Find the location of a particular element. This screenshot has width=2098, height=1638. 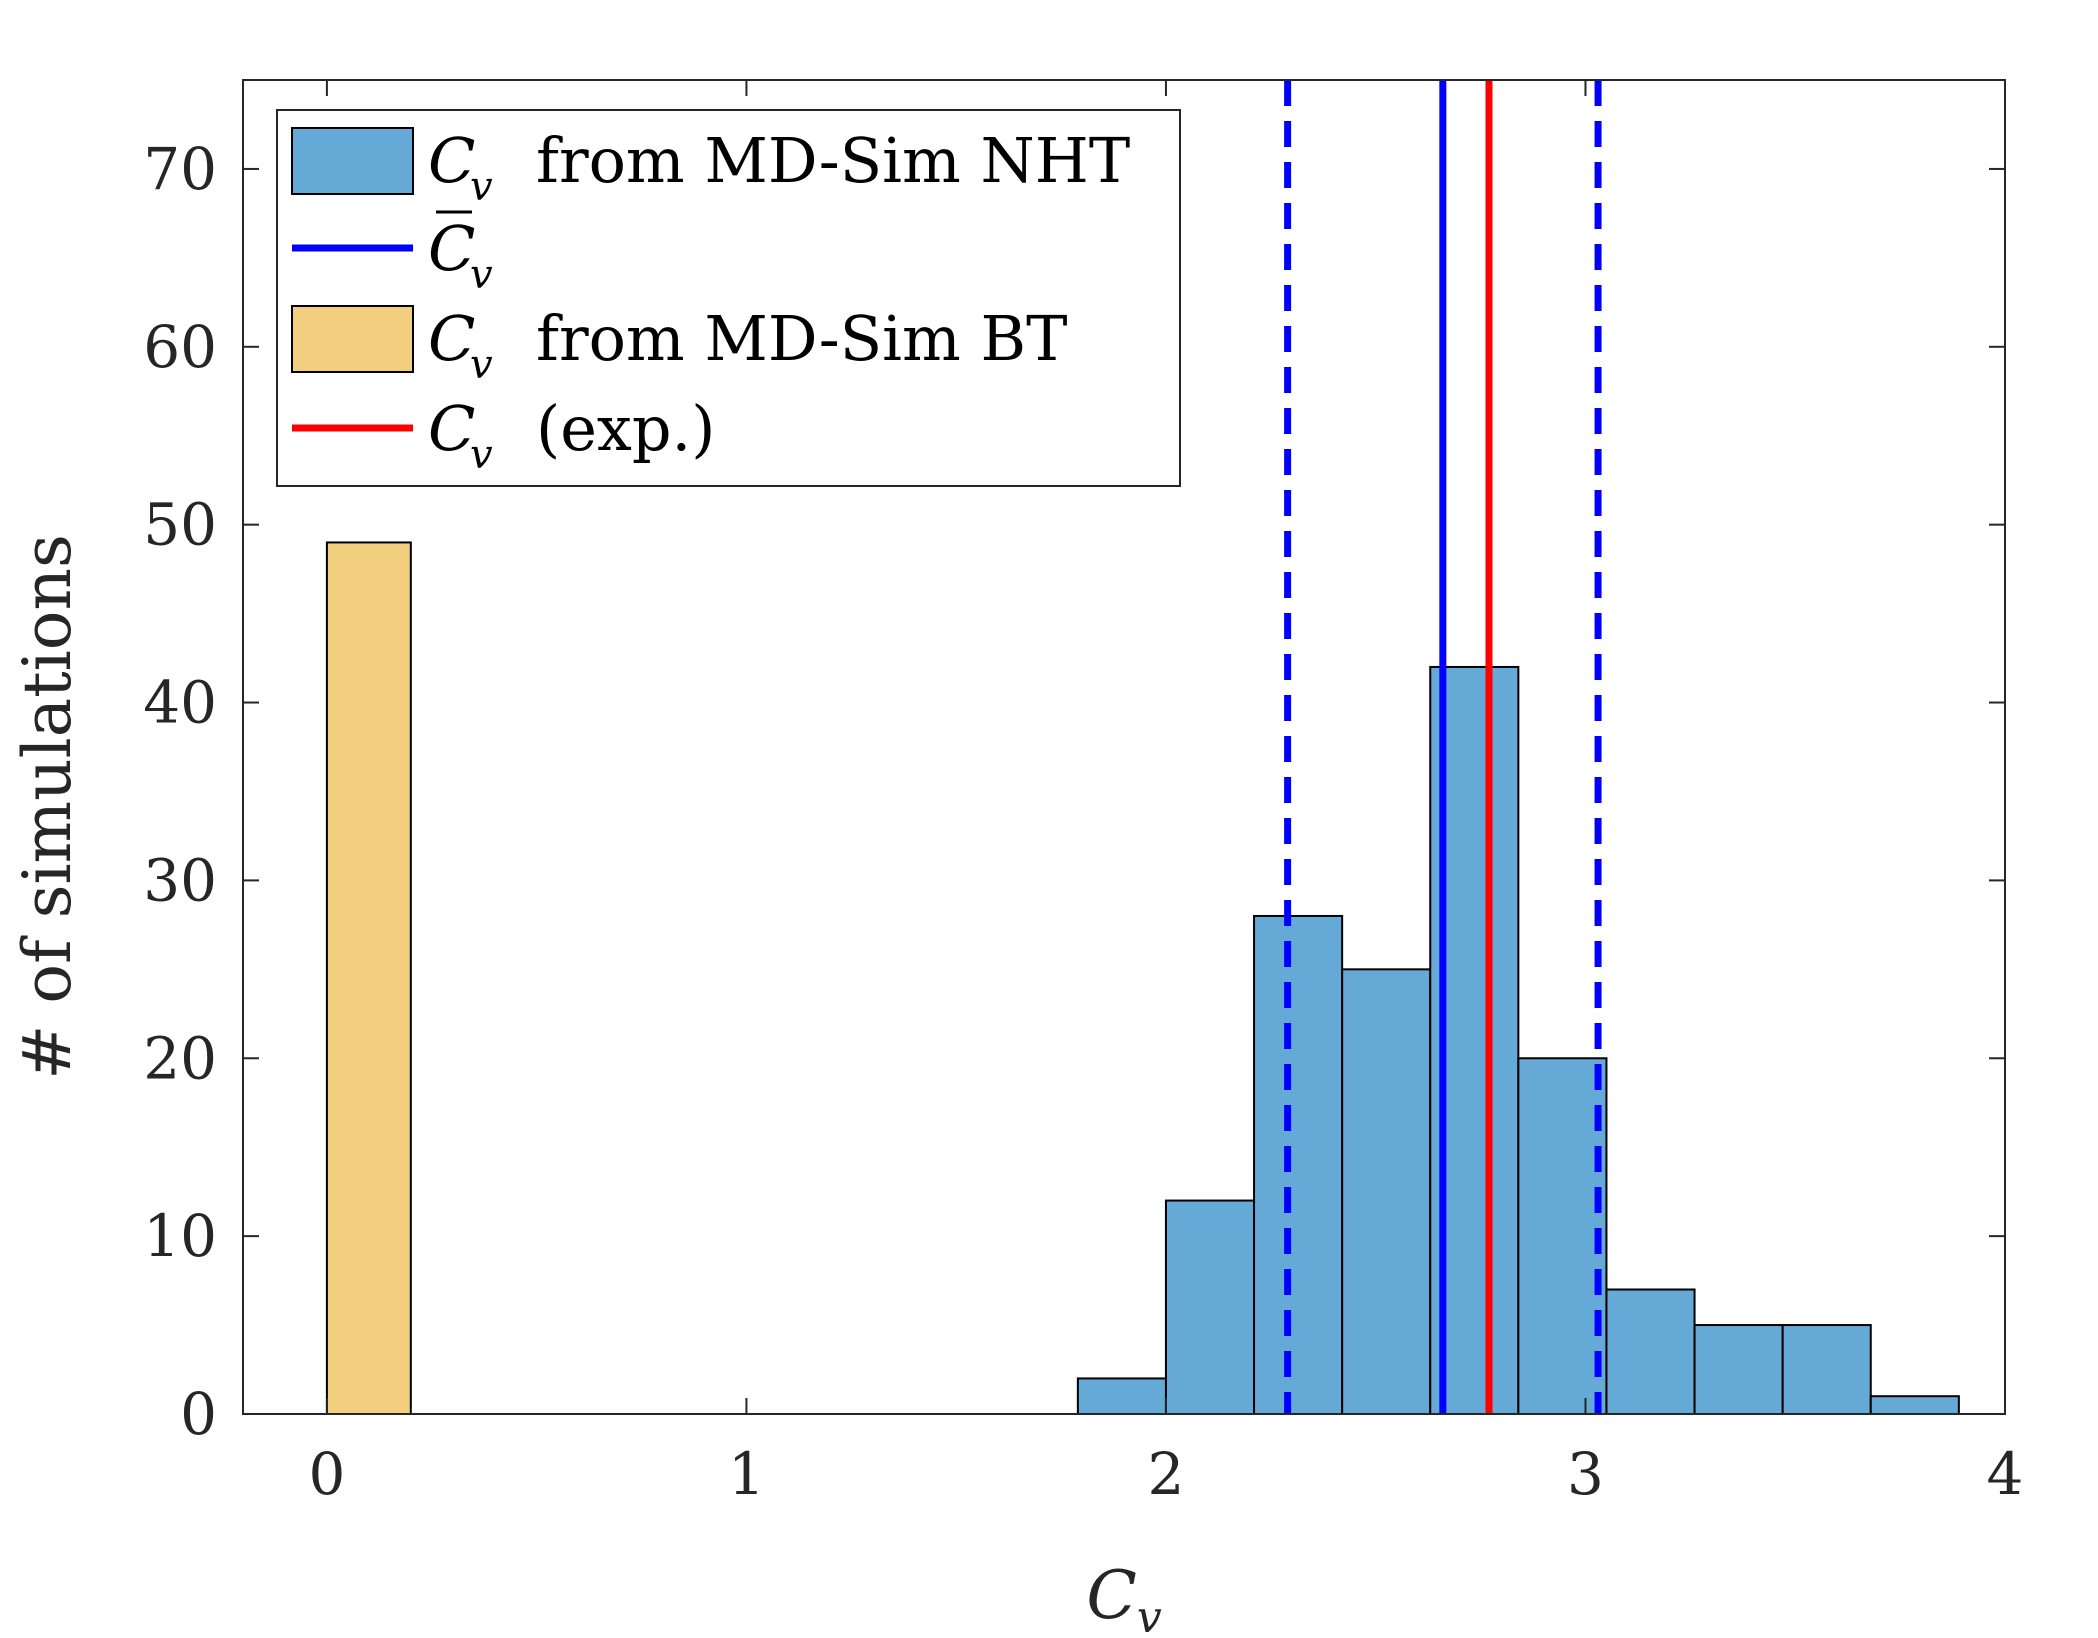

vlines-layer is located at coordinates (1443, 747).